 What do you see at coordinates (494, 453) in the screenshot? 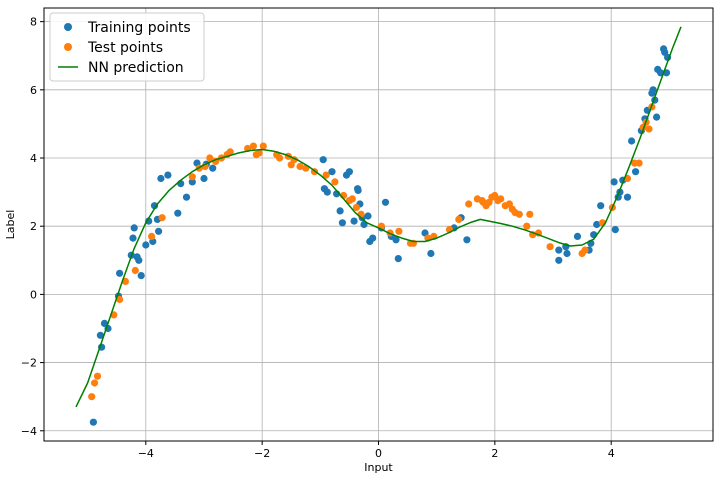
I see `x-tick-label: 2` at bounding box center [494, 453].